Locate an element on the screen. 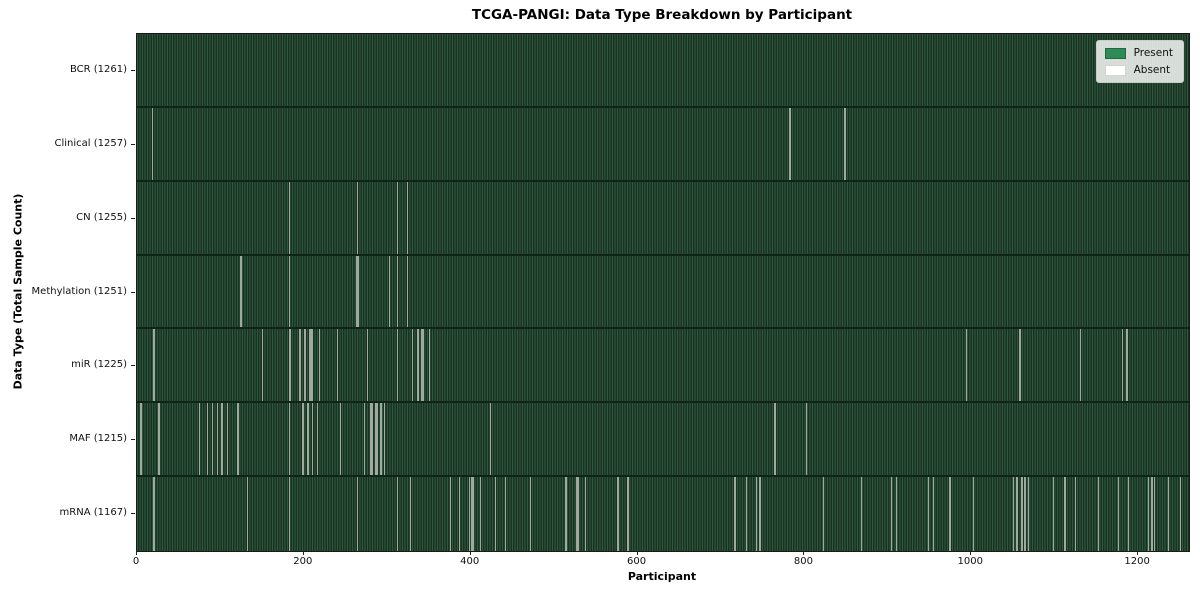  x-tick-label: 800 is located at coordinates (803, 561).